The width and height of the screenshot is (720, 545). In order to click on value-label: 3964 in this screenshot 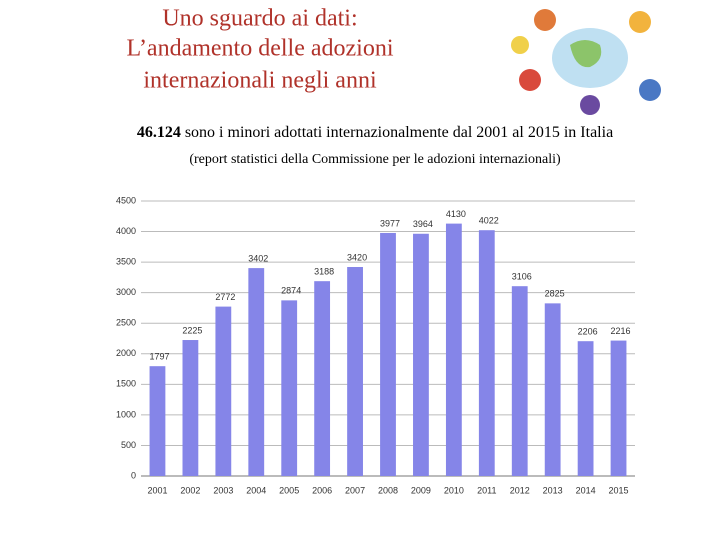, I will do `click(423, 224)`.